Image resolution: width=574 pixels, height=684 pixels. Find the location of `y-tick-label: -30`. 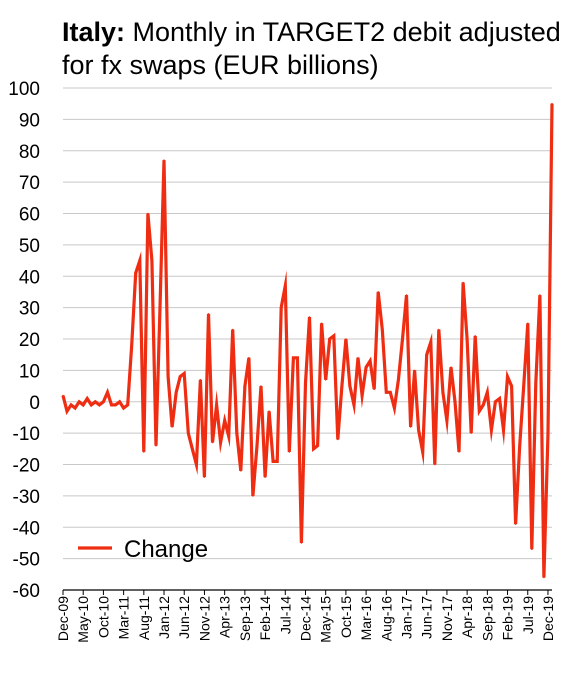

y-tick-label: -30 is located at coordinates (26, 497).